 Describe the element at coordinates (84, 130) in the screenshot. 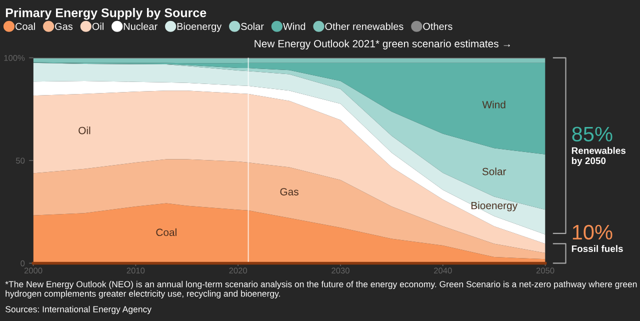

I see `text: Oil` at that location.